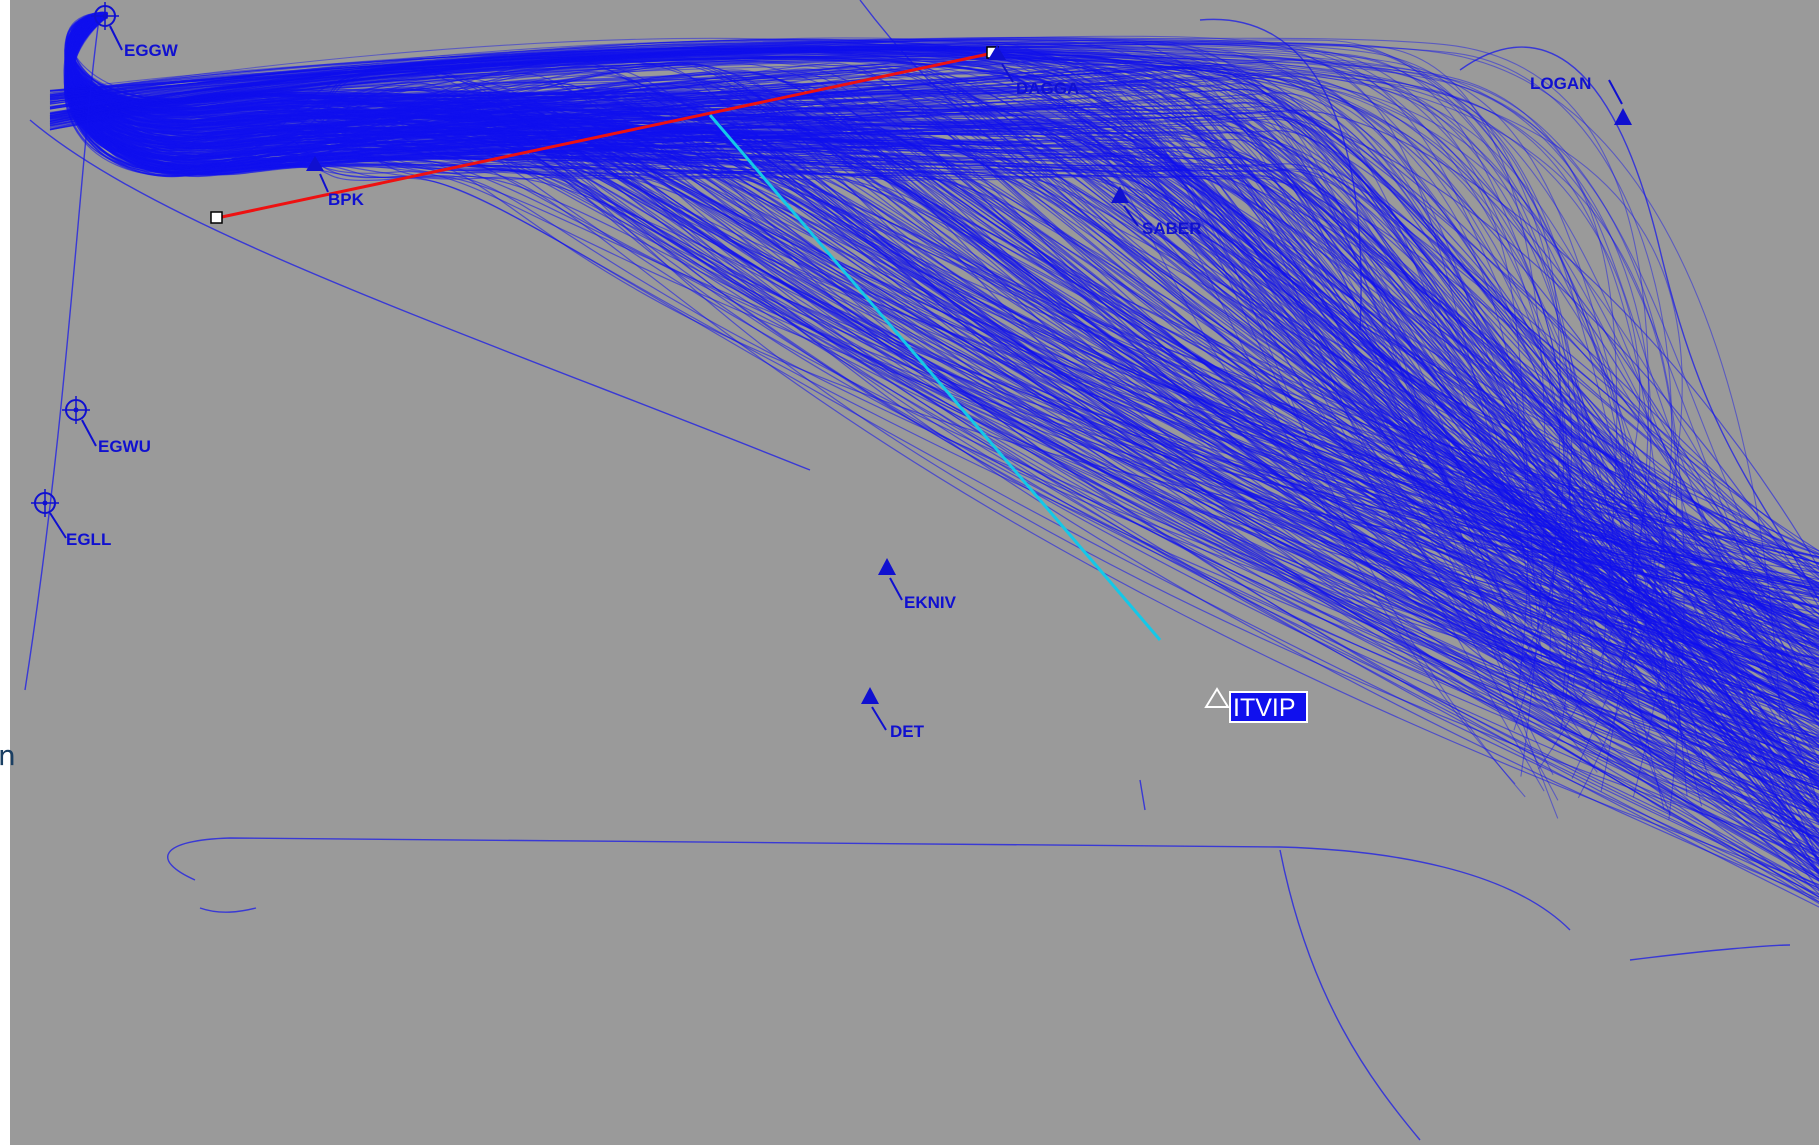 The height and width of the screenshot is (1145, 1819). Describe the element at coordinates (1581, 99) in the screenshot. I see `waypoint-LOGAN: LOGAN` at that location.